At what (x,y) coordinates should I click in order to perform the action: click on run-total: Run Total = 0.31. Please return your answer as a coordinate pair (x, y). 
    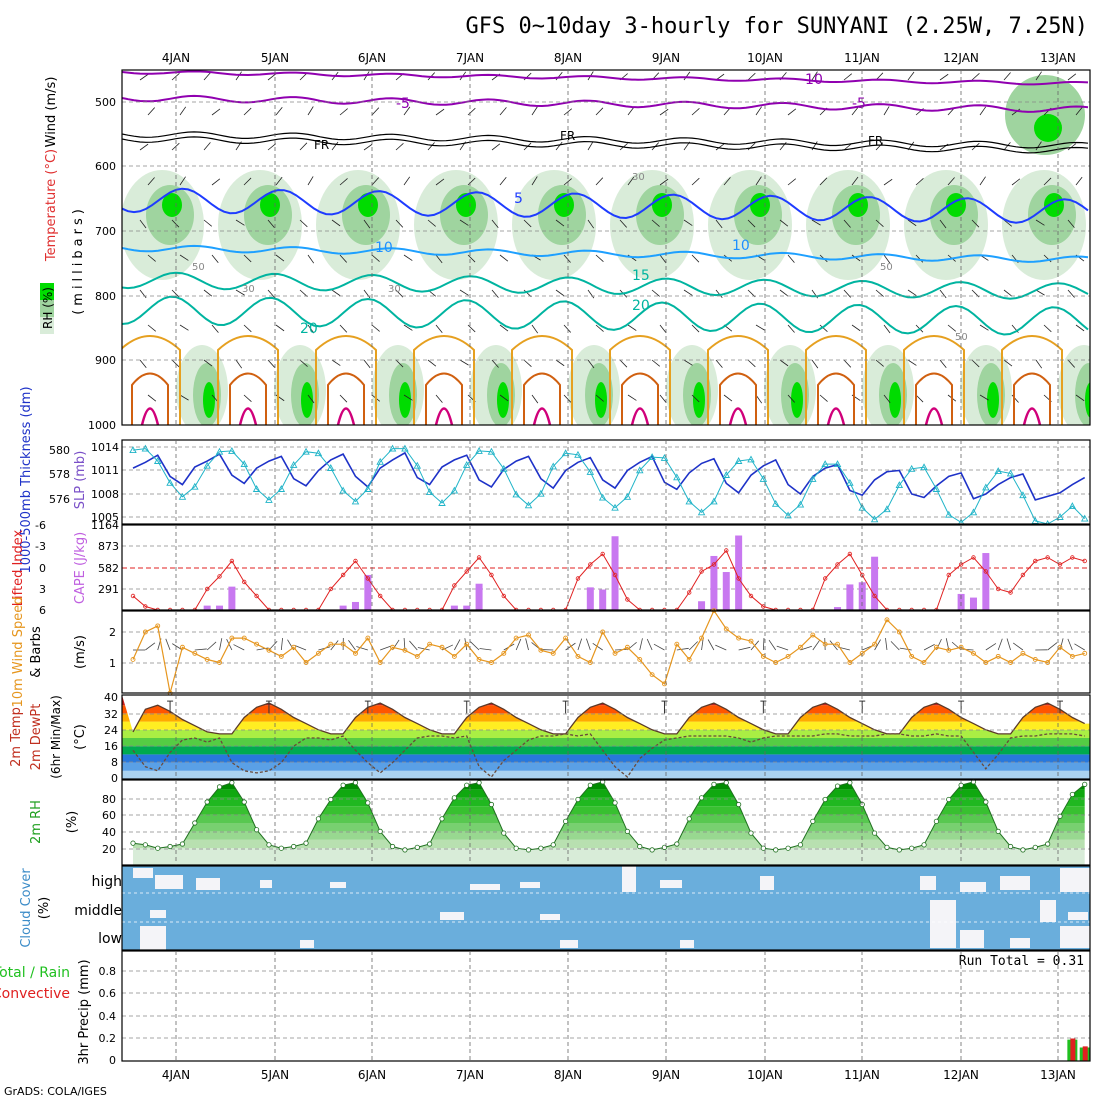
    Looking at the image, I should click on (1021, 961).